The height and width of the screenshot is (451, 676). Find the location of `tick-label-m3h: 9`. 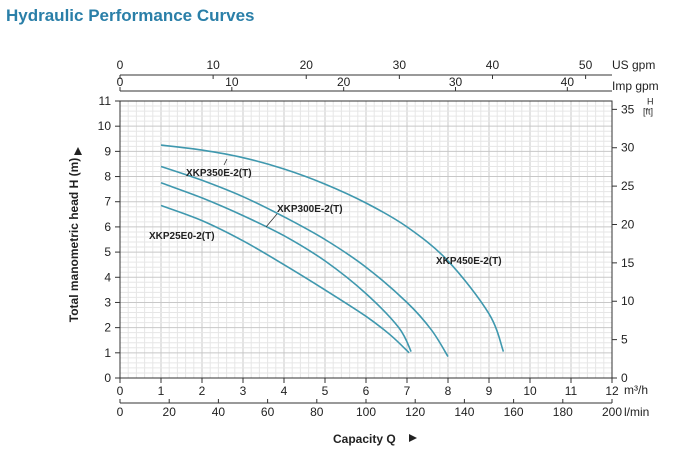

tick-label-m3h: 9 is located at coordinates (489, 391).